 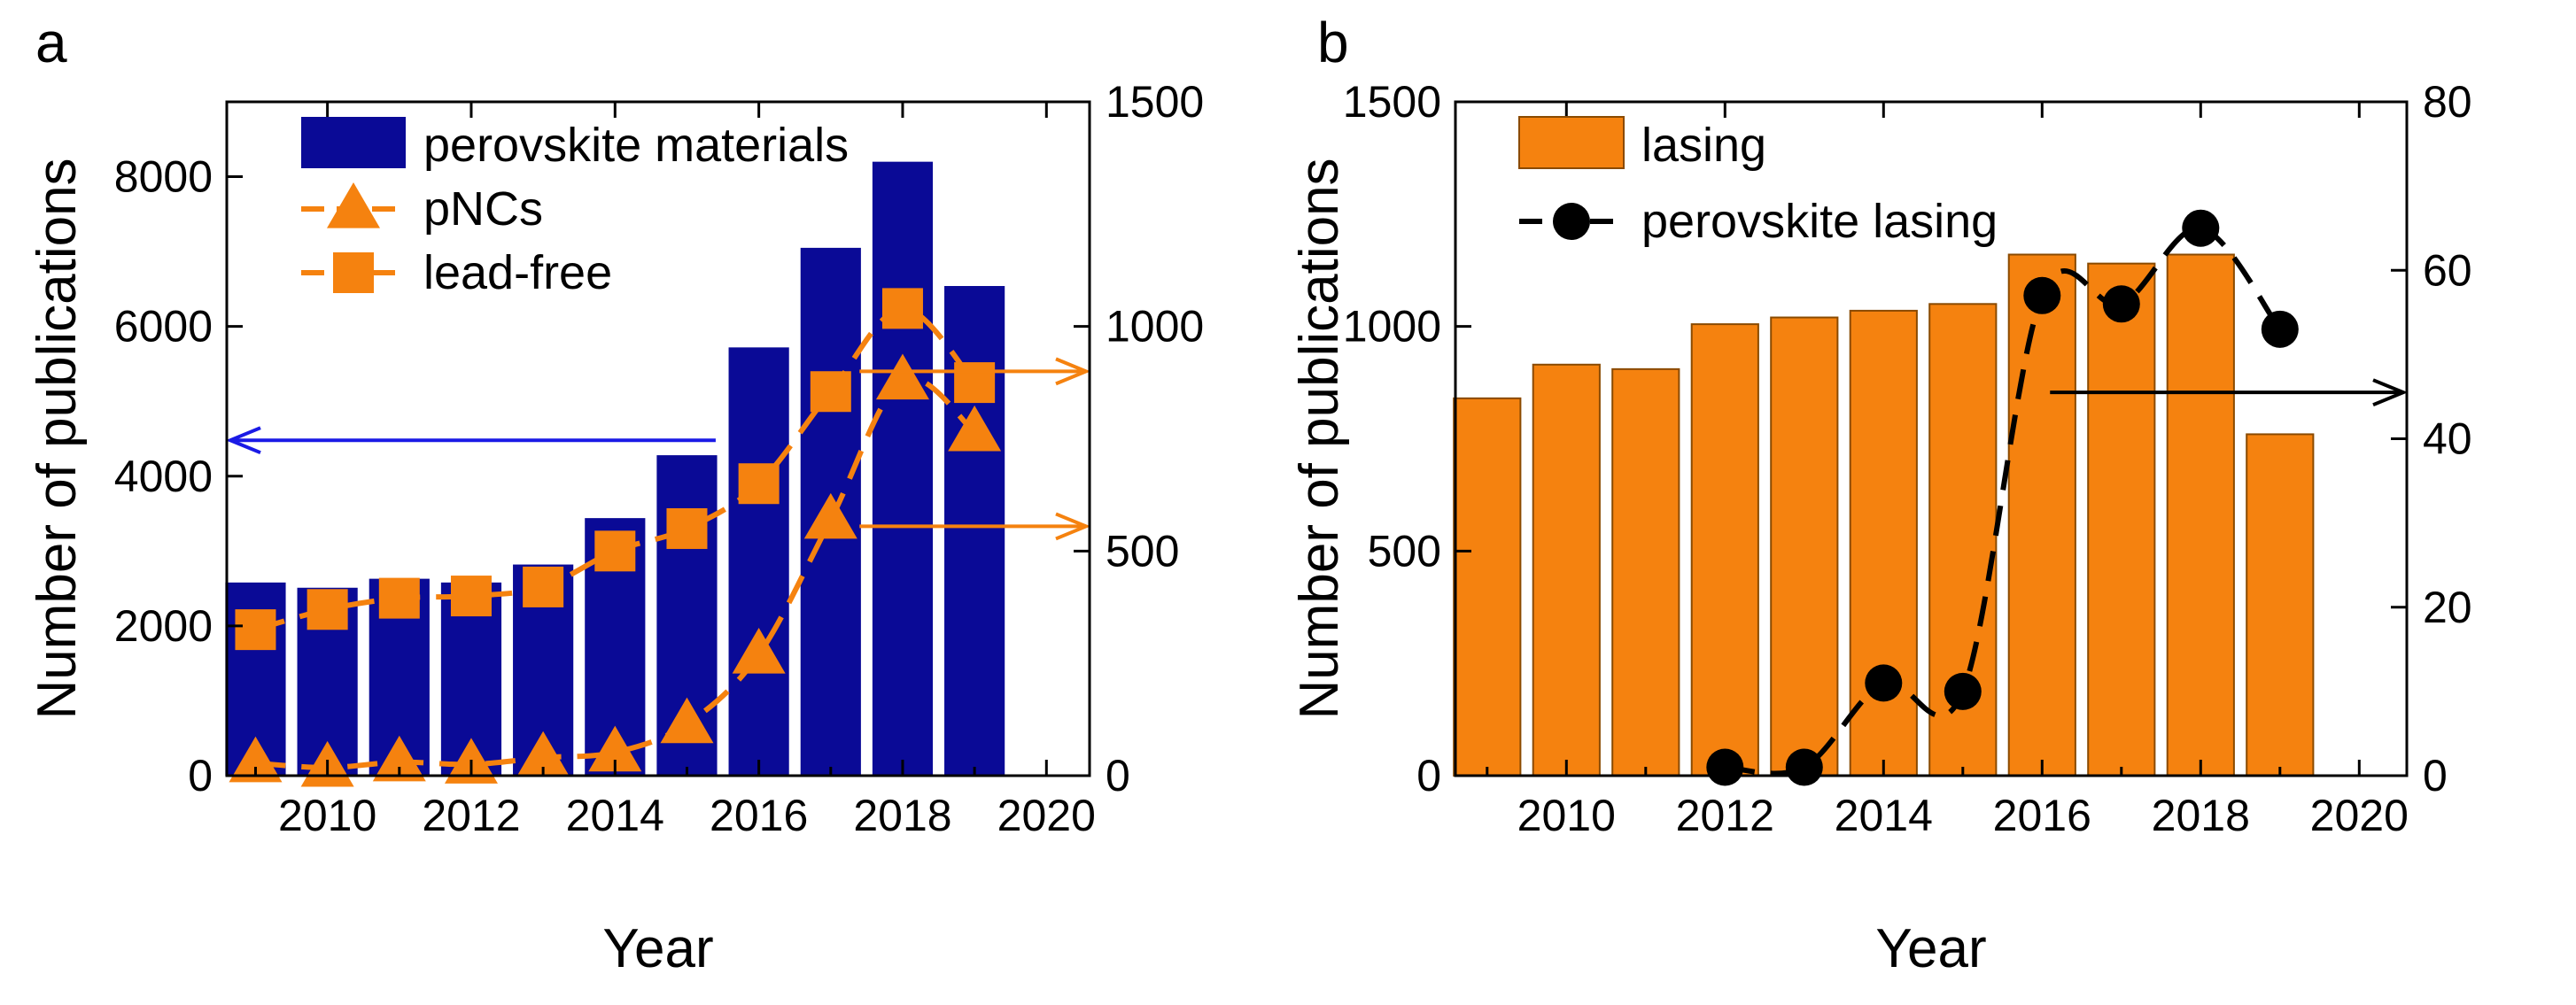 What do you see at coordinates (636, 145) in the screenshot?
I see `legend-label: perovskite materials` at bounding box center [636, 145].